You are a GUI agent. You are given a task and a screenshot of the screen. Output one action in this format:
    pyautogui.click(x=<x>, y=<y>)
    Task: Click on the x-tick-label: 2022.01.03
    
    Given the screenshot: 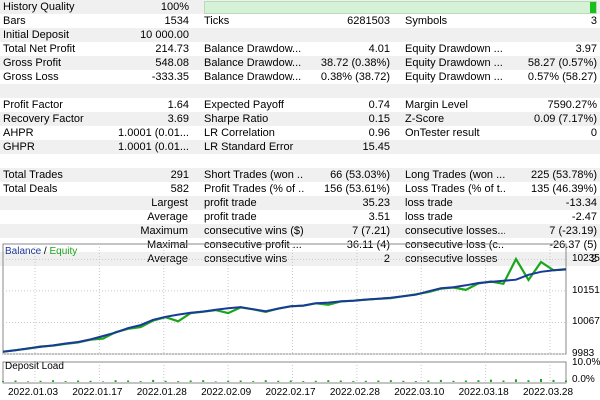 What is the action you would take?
    pyautogui.click(x=33, y=392)
    